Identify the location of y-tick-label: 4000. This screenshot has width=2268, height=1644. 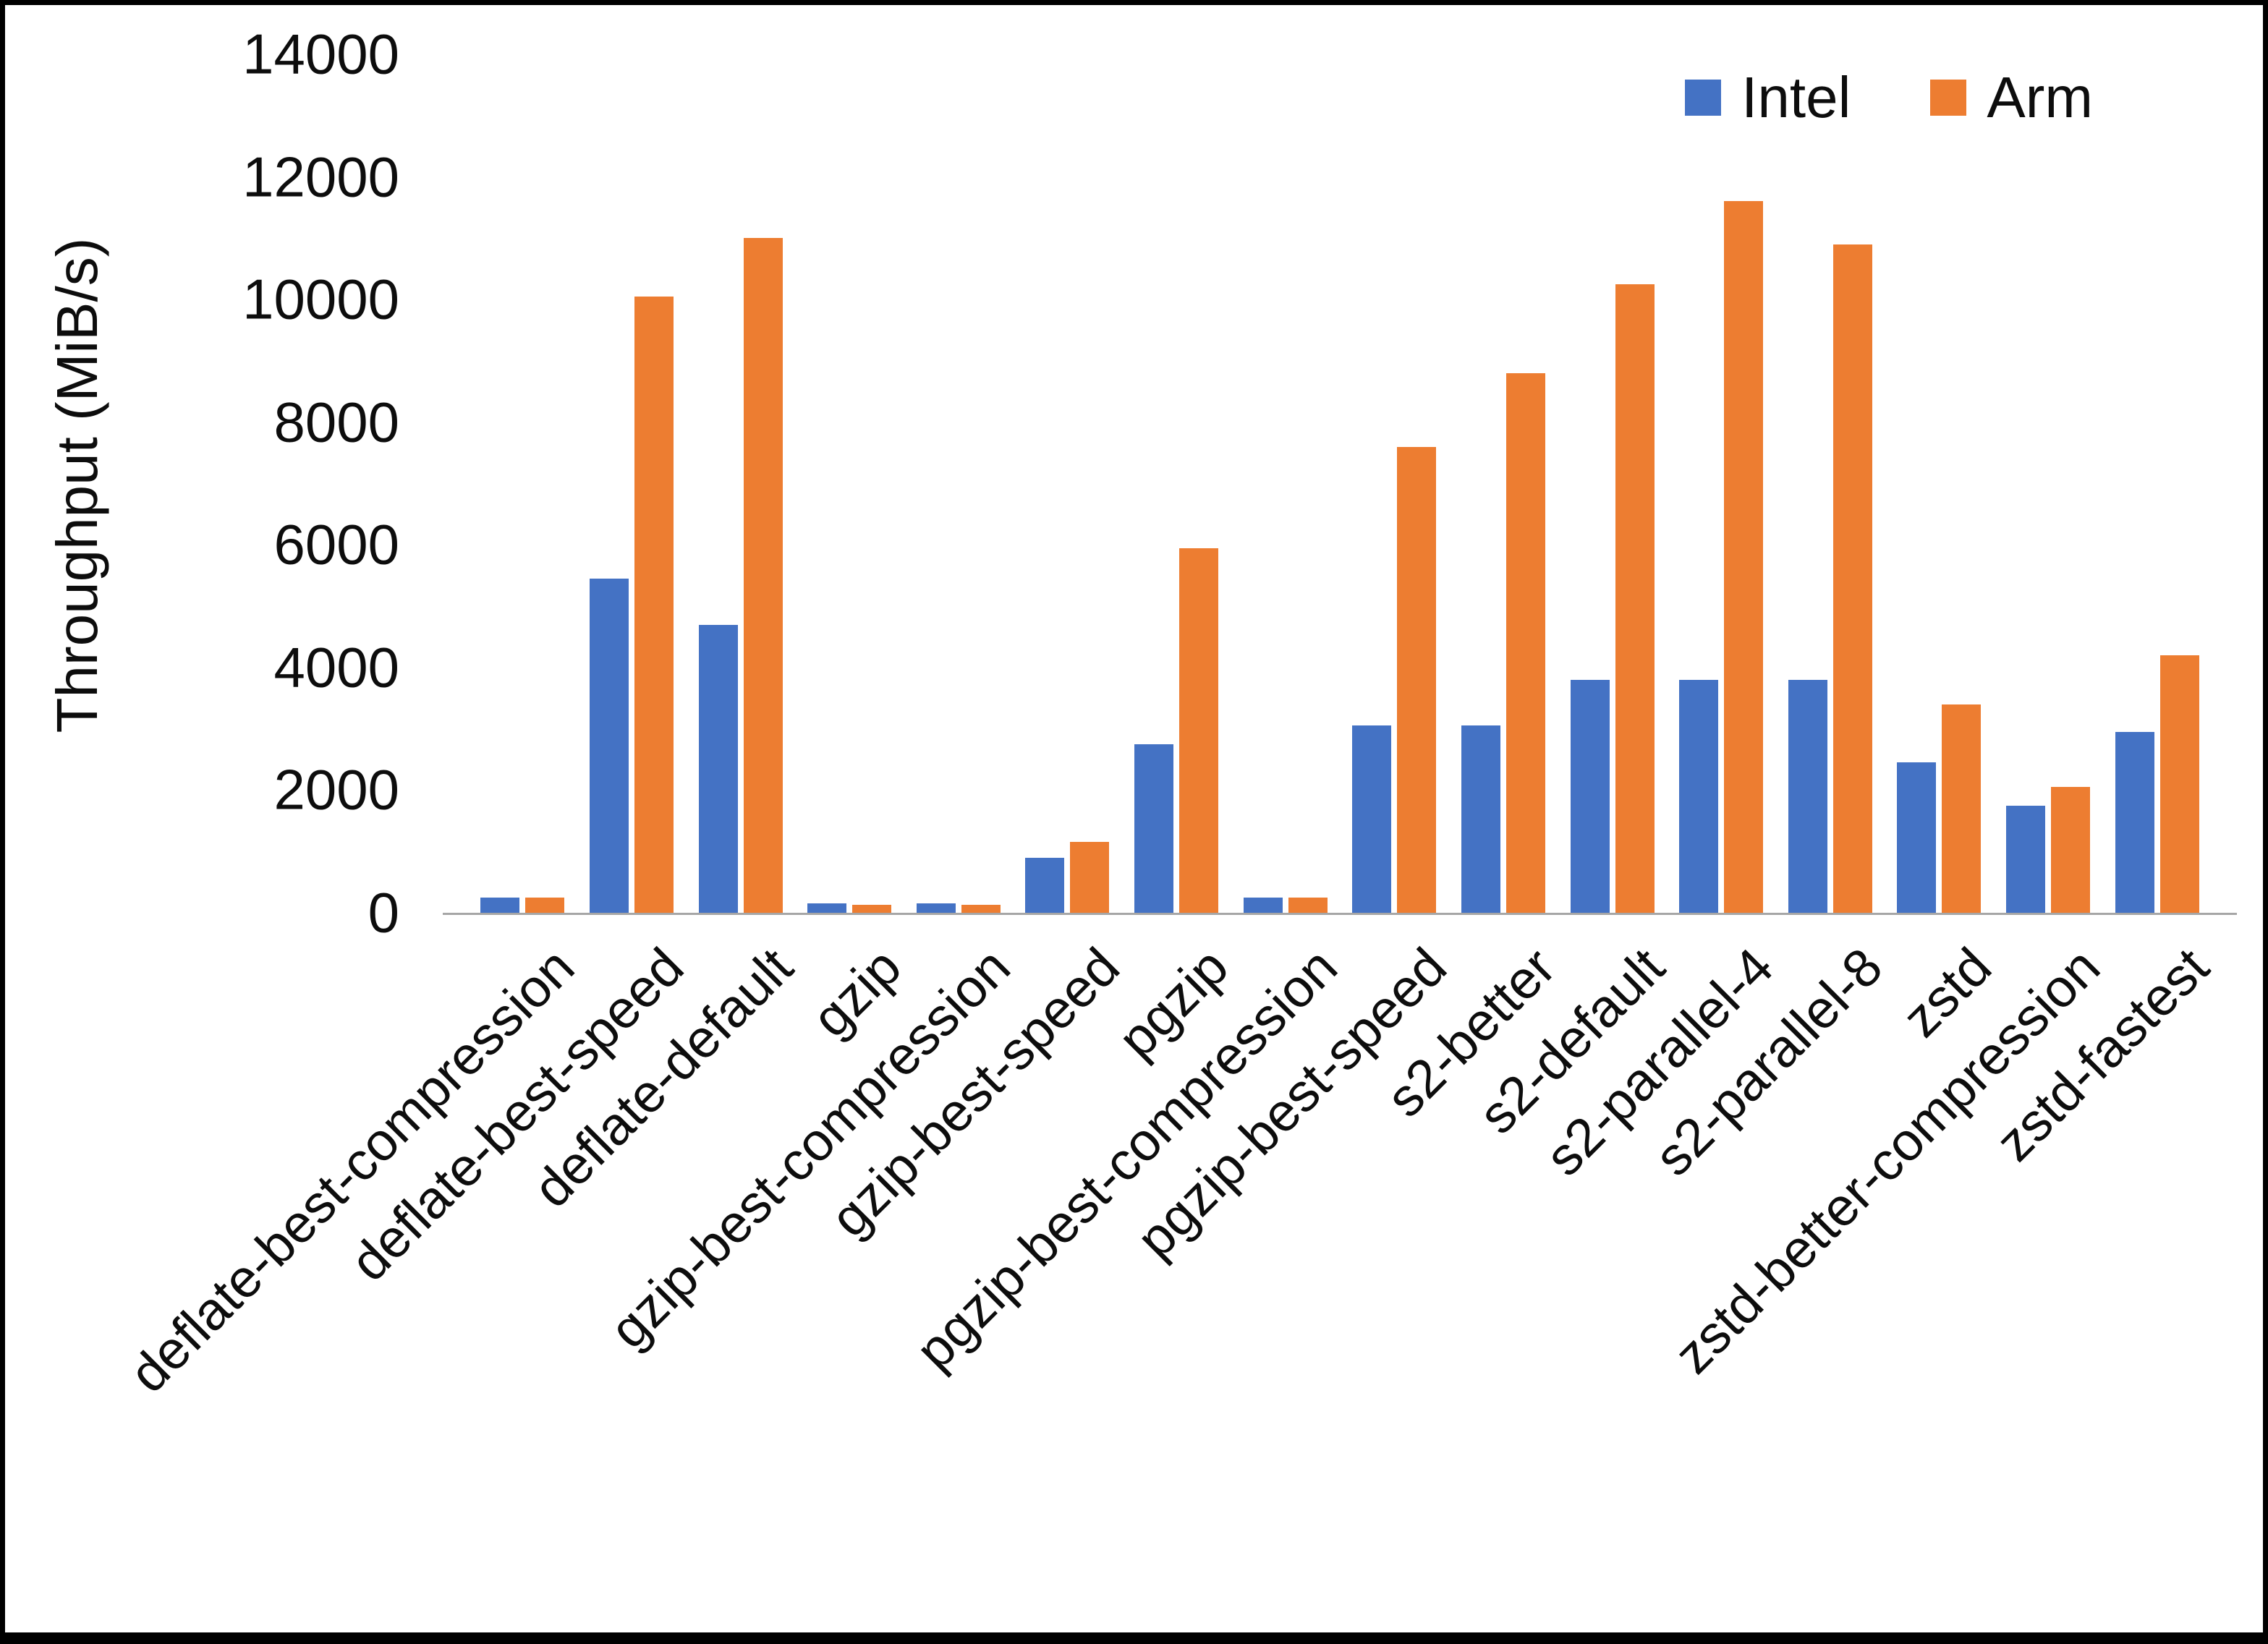
(336, 667).